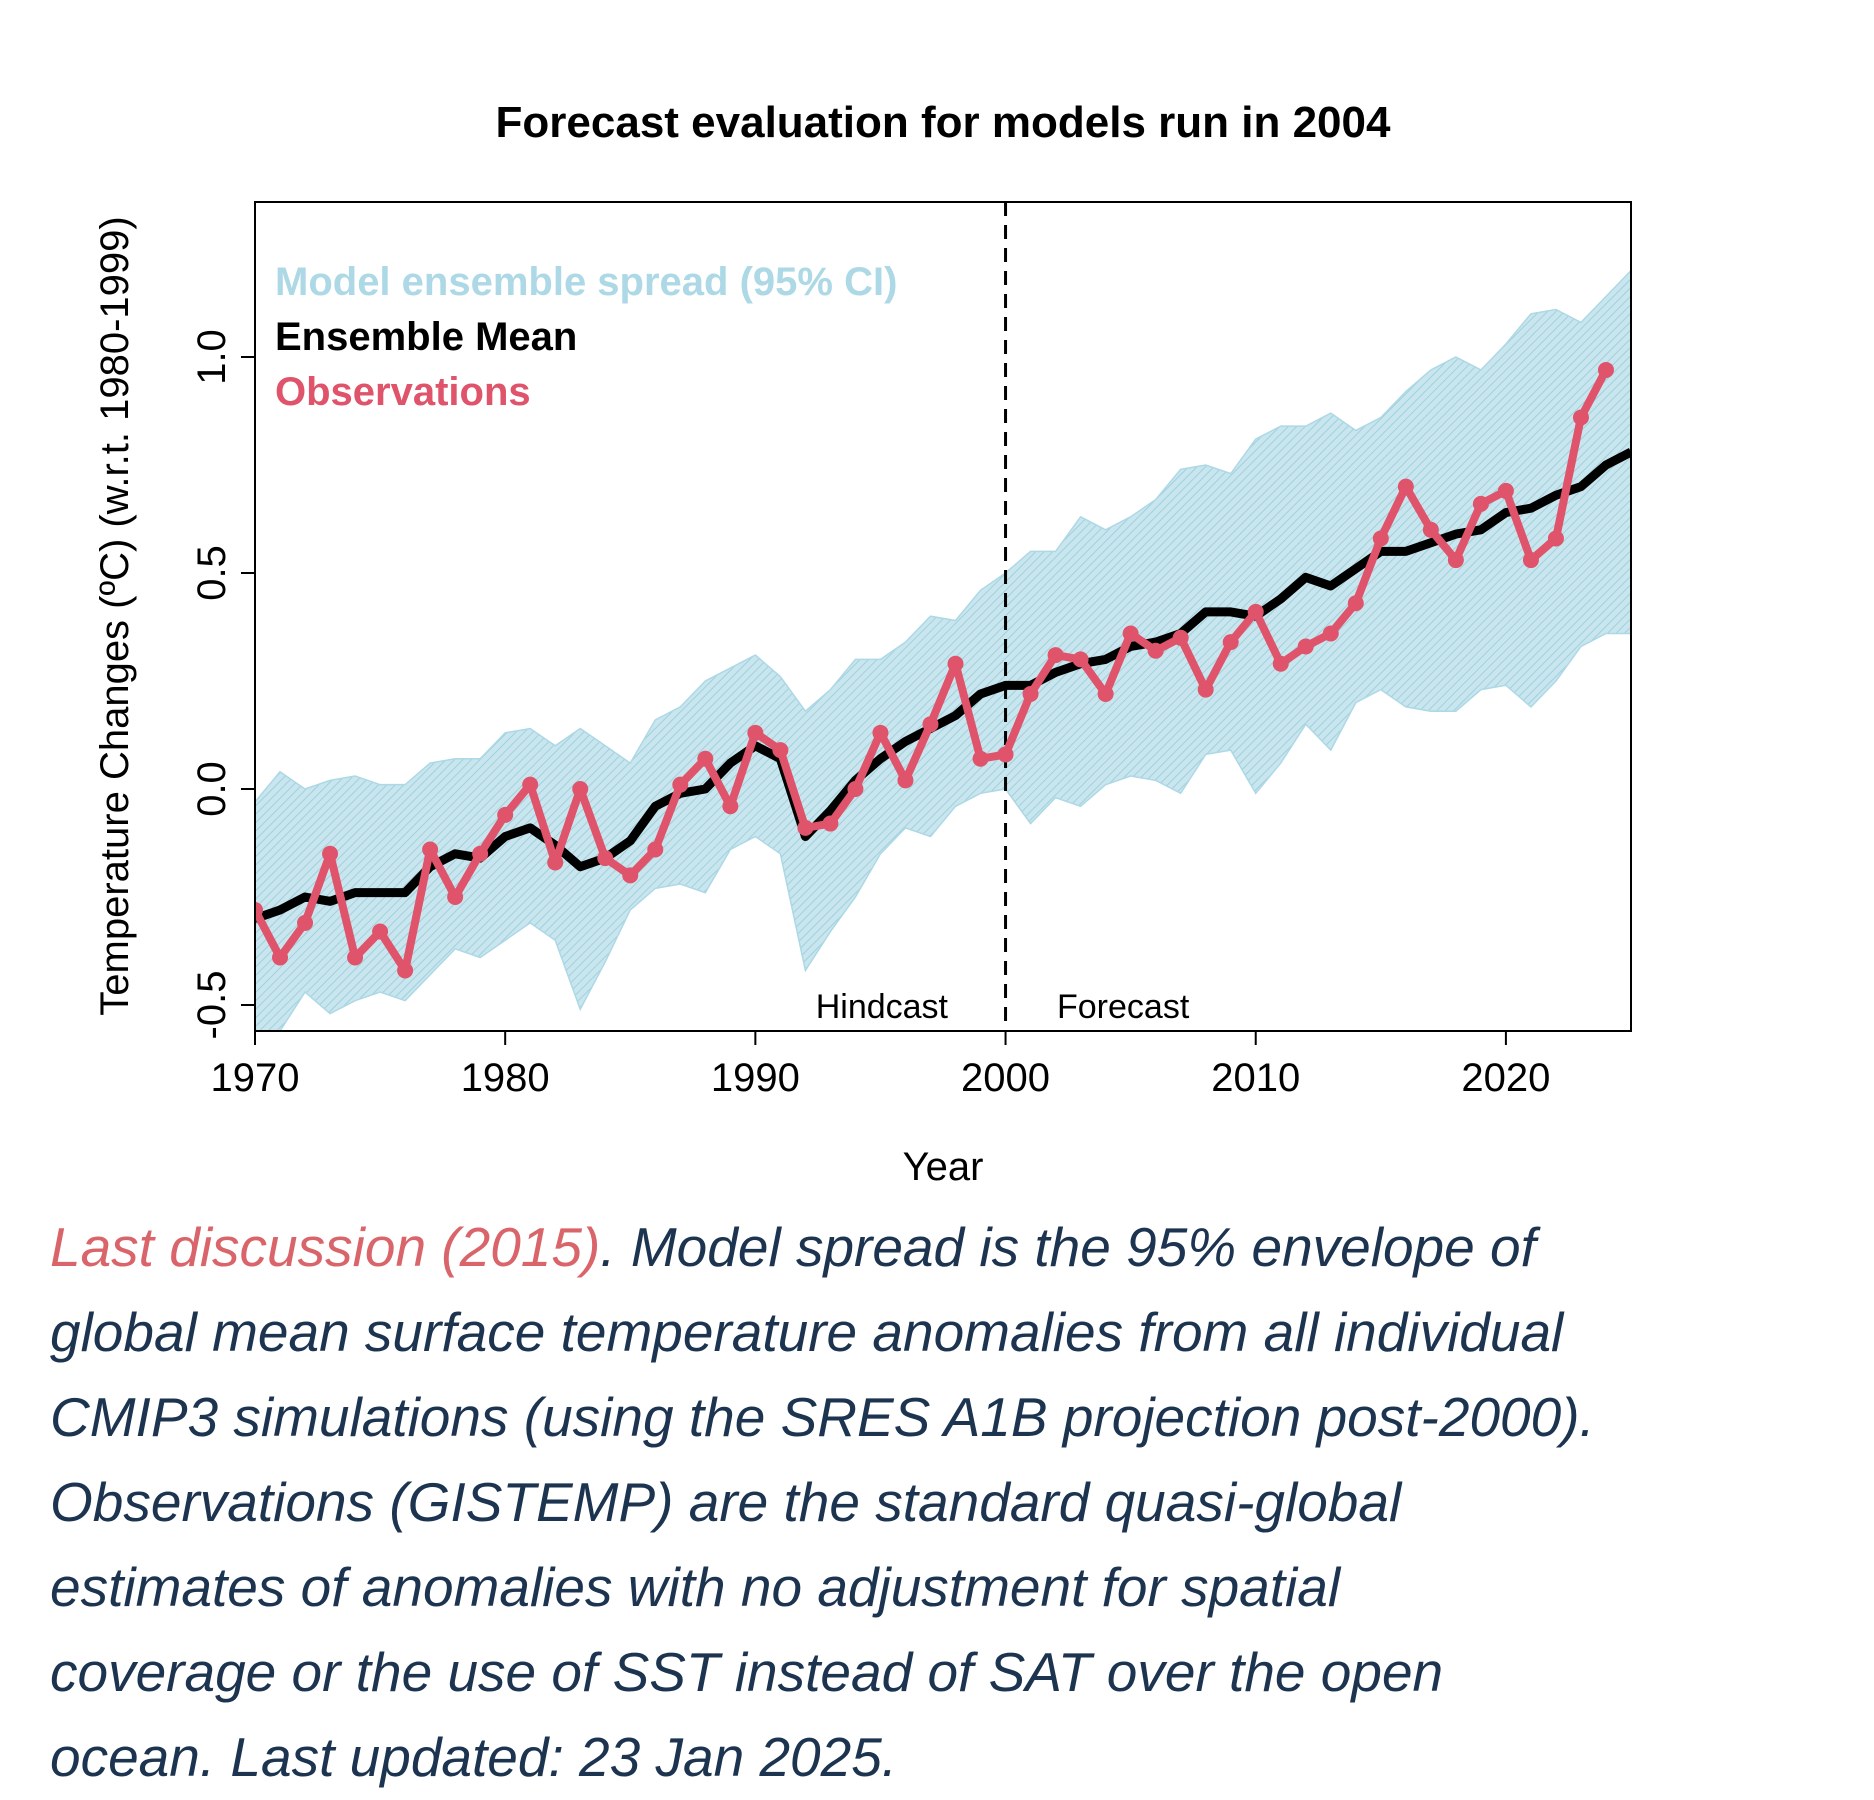 The height and width of the screenshot is (1800, 1874). Describe the element at coordinates (426, 337) in the screenshot. I see `legend-mean: Ensemble Mean` at that location.